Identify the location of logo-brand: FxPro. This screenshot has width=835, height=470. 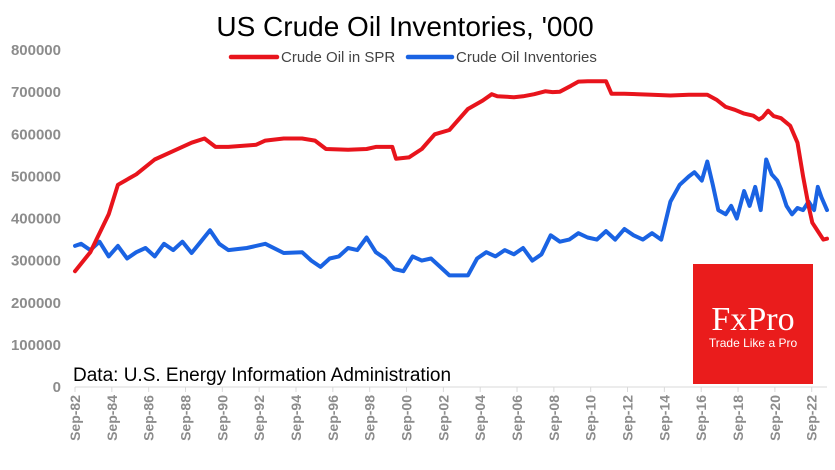
(752, 319).